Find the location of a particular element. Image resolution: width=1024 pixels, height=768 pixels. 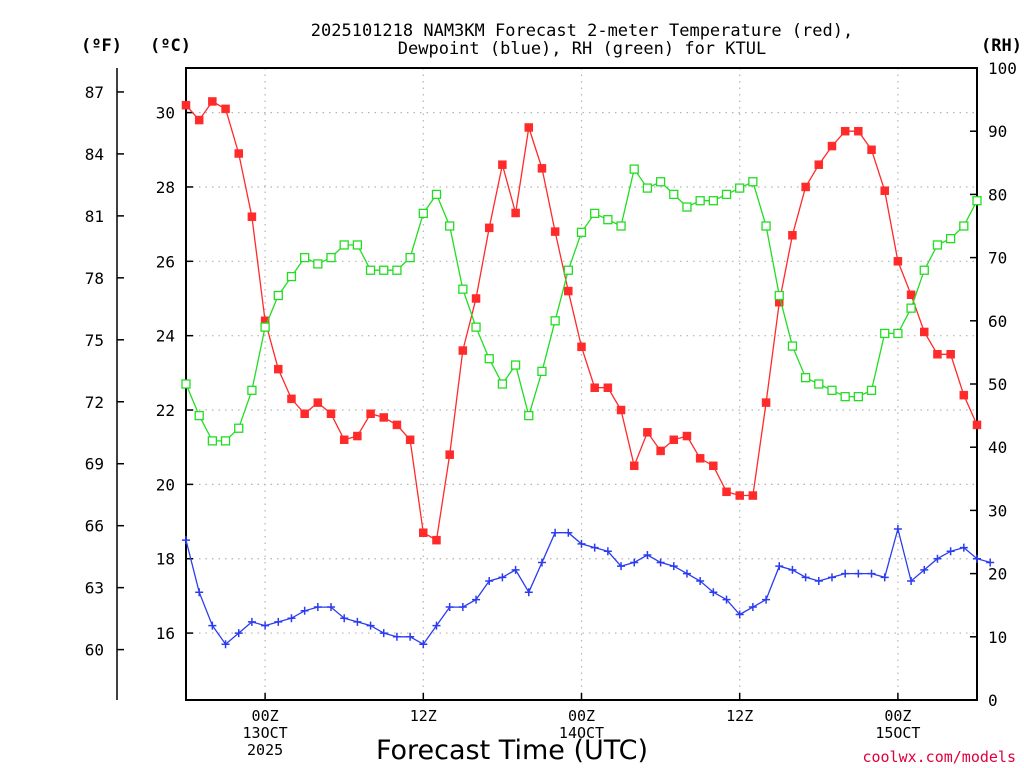

x-axis-label: Forecast Time (UTC) is located at coordinates (512, 750).